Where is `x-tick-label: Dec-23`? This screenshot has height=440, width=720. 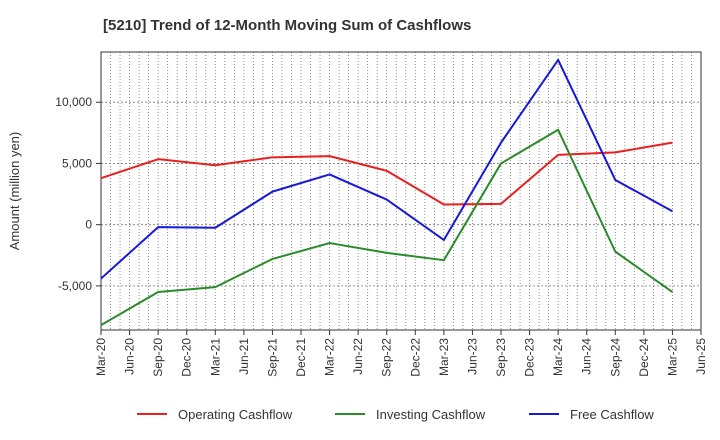 x-tick-label: Dec-23 is located at coordinates (530, 357).